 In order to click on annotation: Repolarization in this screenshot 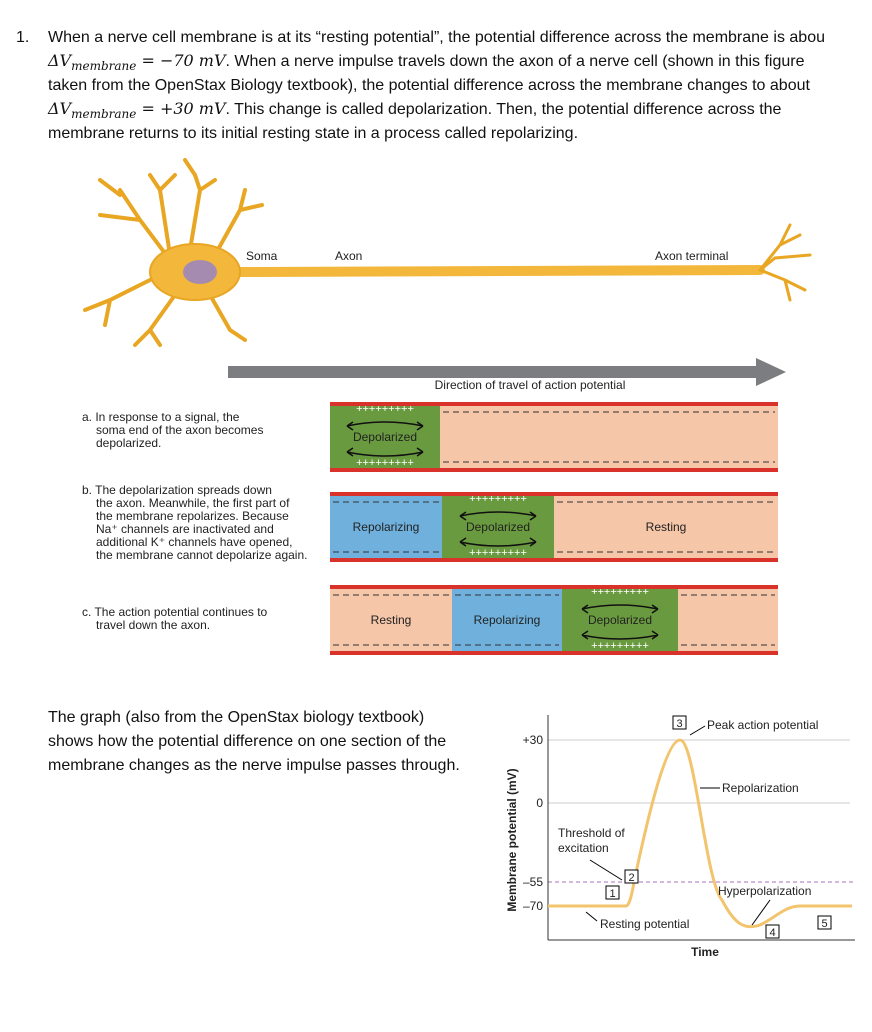, I will do `click(760, 788)`.